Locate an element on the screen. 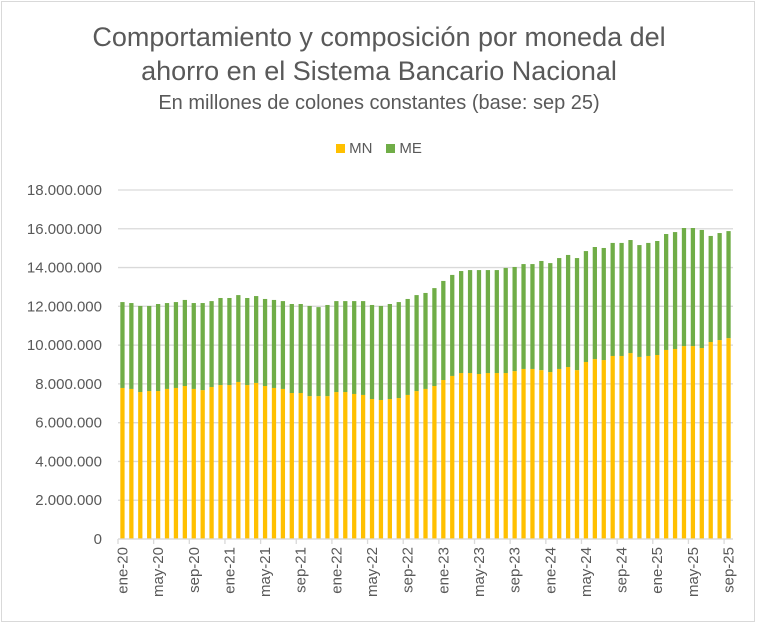 Image resolution: width=758 pixels, height=625 pixels. x-tick-label: may-20 is located at coordinates (158, 572).